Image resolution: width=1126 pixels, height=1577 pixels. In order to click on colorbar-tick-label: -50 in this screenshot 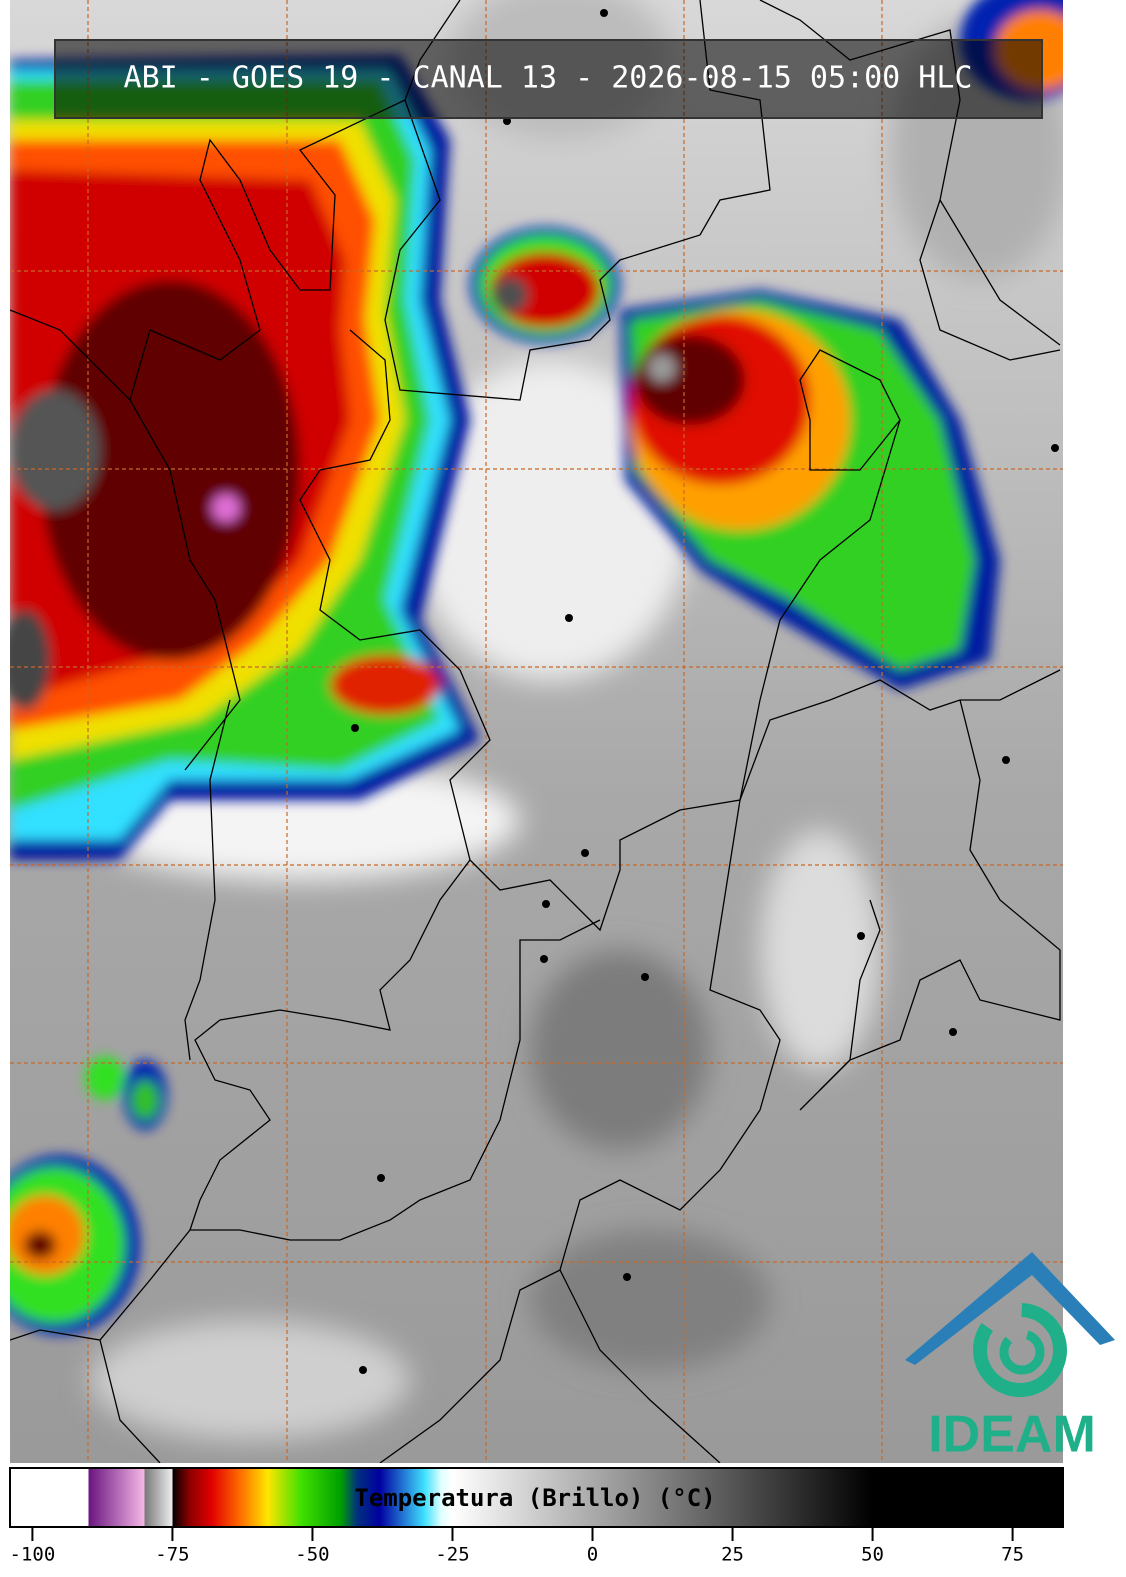, I will do `click(312, 1555)`.